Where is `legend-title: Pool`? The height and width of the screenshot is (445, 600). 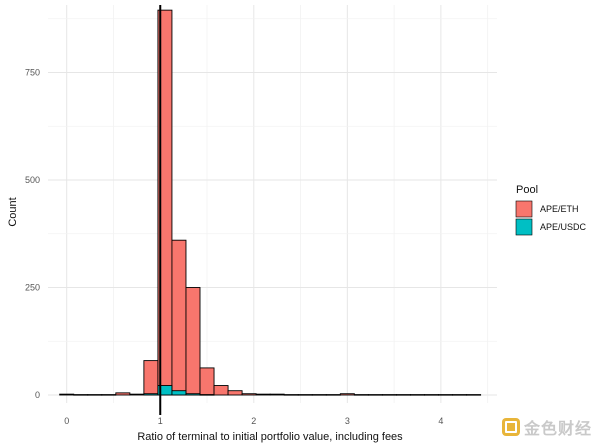 legend-title: Pool is located at coordinates (527, 190).